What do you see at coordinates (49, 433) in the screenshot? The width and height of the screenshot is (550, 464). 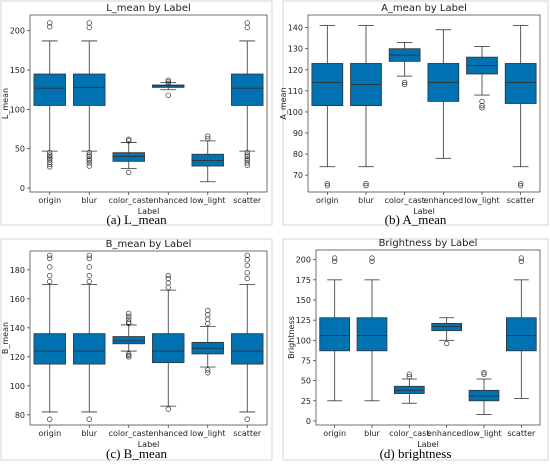 I see `x-tick-label: origin` at bounding box center [49, 433].